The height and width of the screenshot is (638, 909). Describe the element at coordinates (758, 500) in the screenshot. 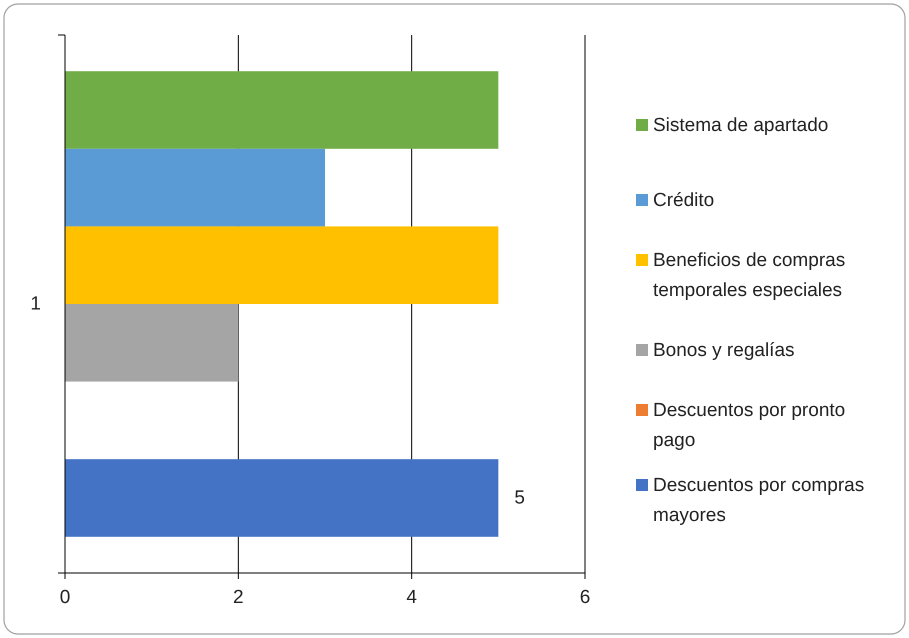

I see `legend-label: Descuentos por compras mayores` at that location.